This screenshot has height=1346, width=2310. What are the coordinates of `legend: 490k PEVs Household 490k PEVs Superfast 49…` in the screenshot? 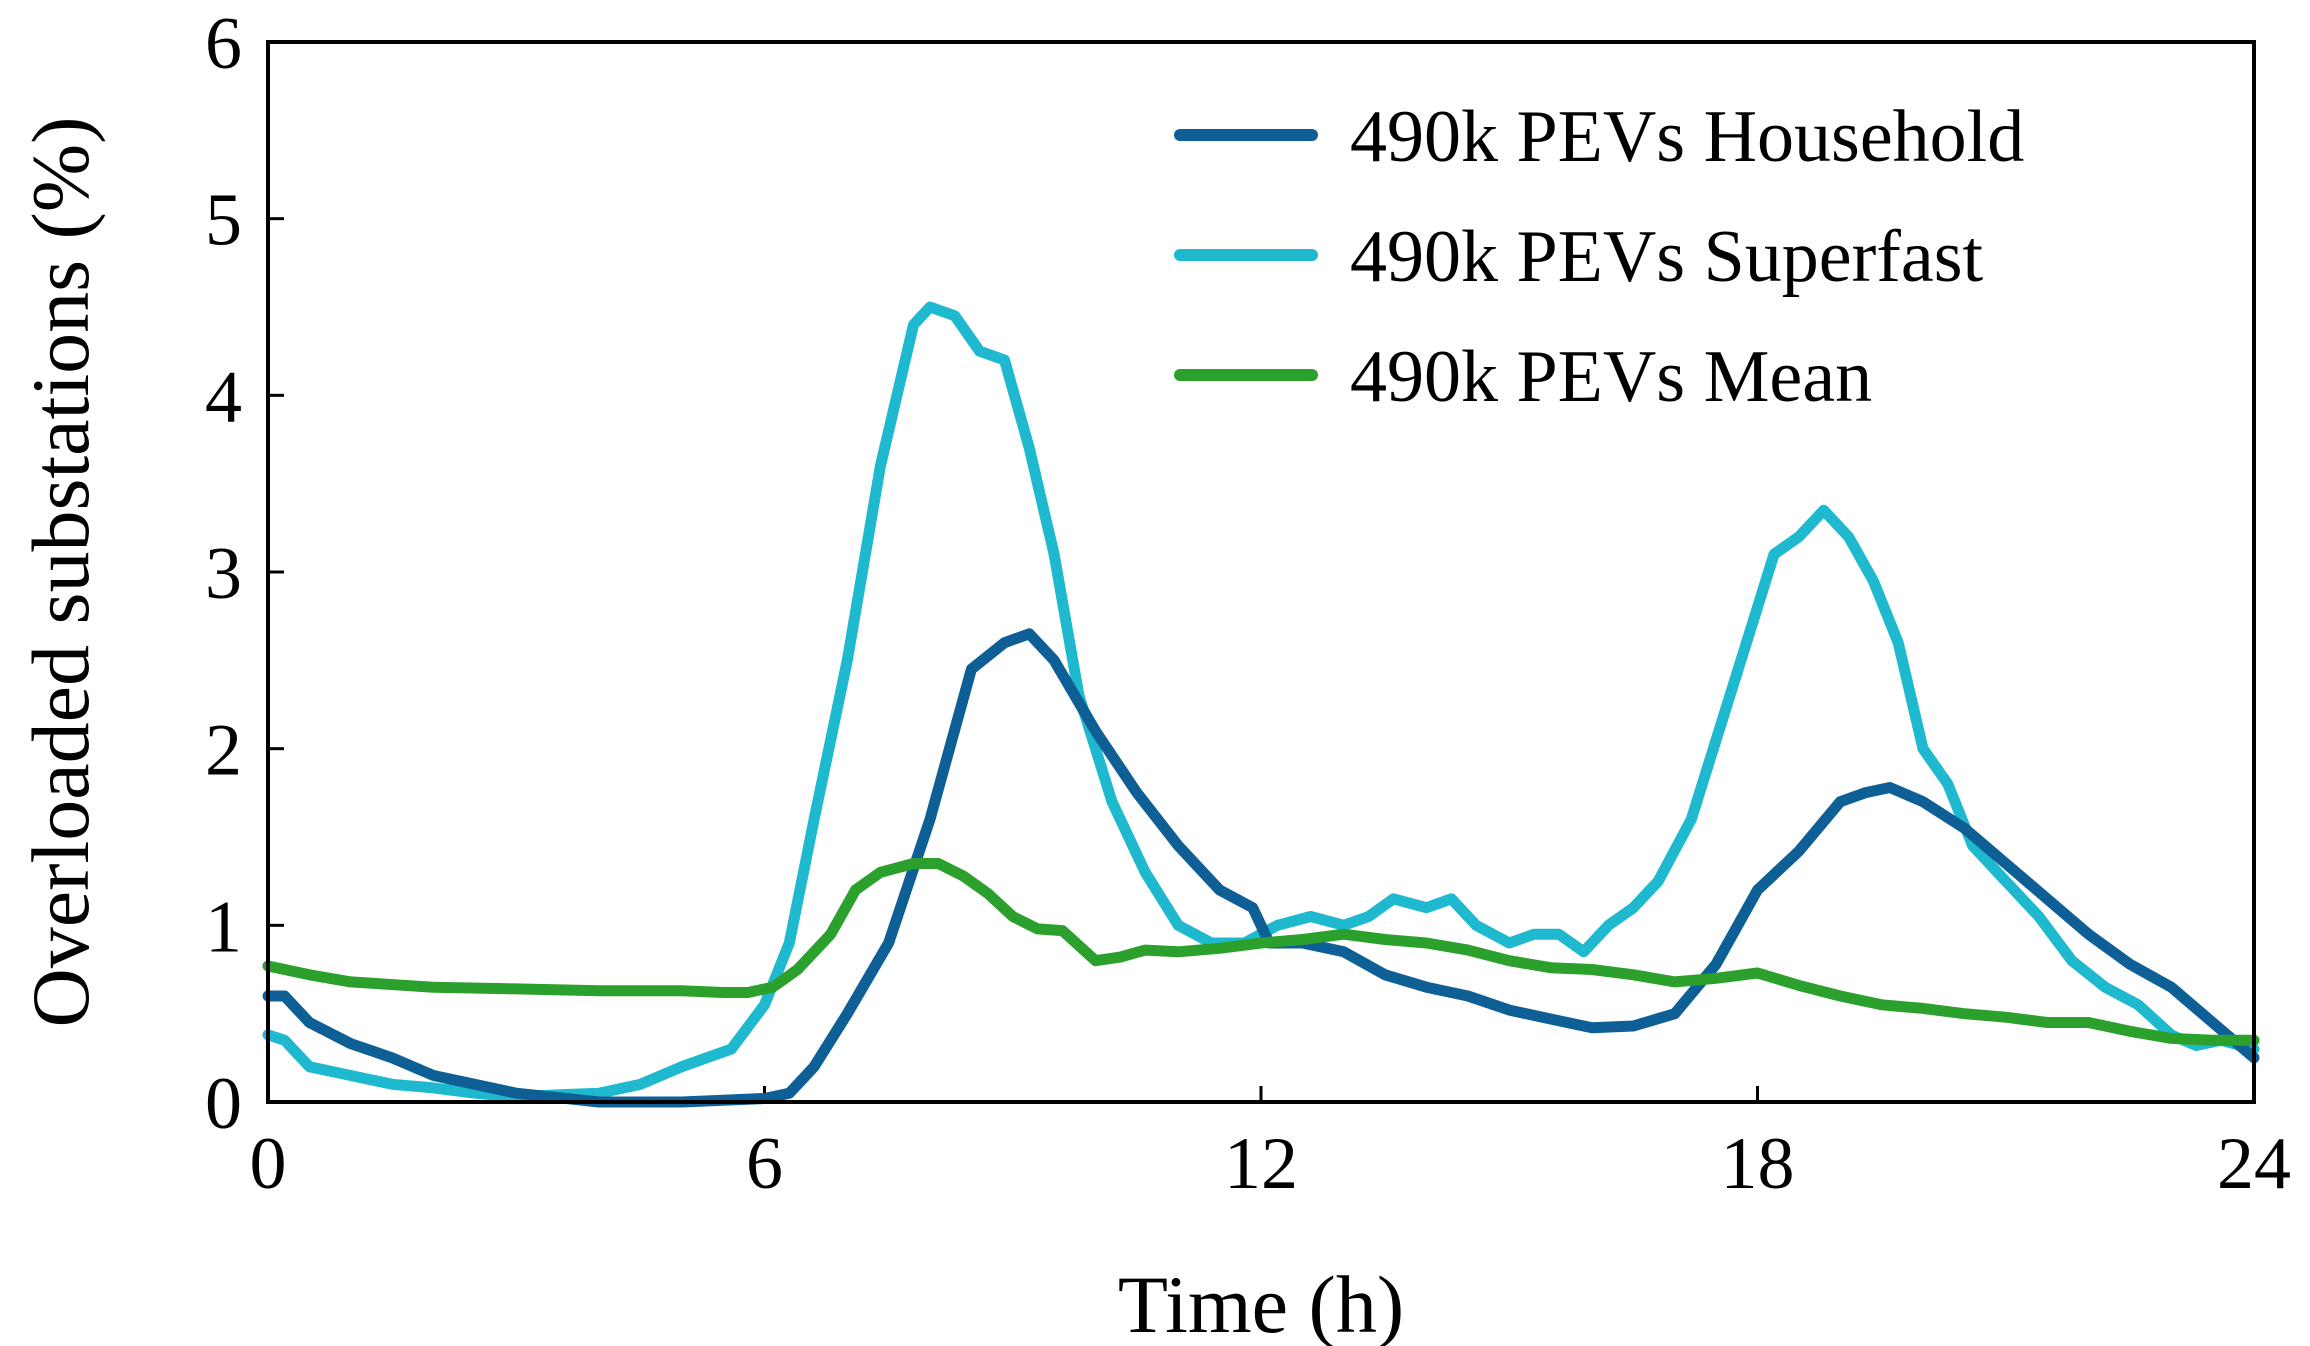 It's located at (1599, 257).